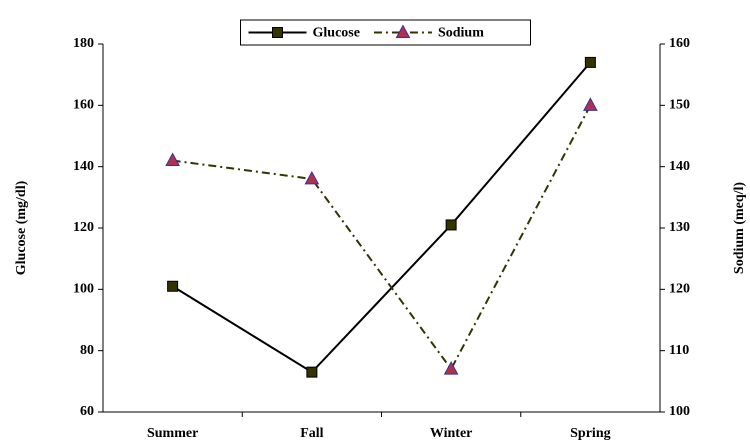 Image resolution: width=750 pixels, height=446 pixels. What do you see at coordinates (451, 433) in the screenshot?
I see `x-tick-label: Winter` at bounding box center [451, 433].